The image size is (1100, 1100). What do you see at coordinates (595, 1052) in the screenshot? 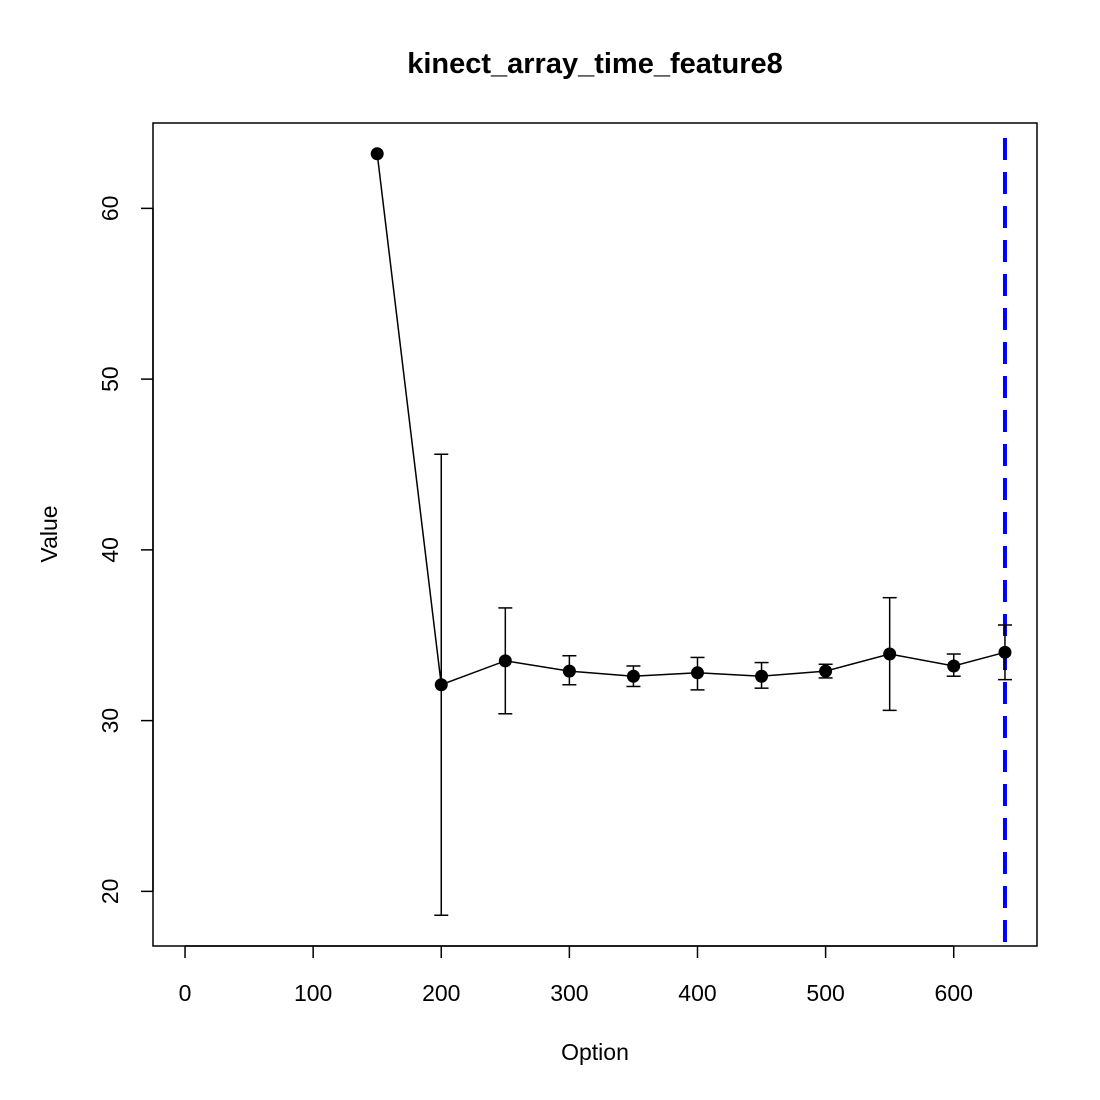
I see `x-axis-label: Option` at bounding box center [595, 1052].